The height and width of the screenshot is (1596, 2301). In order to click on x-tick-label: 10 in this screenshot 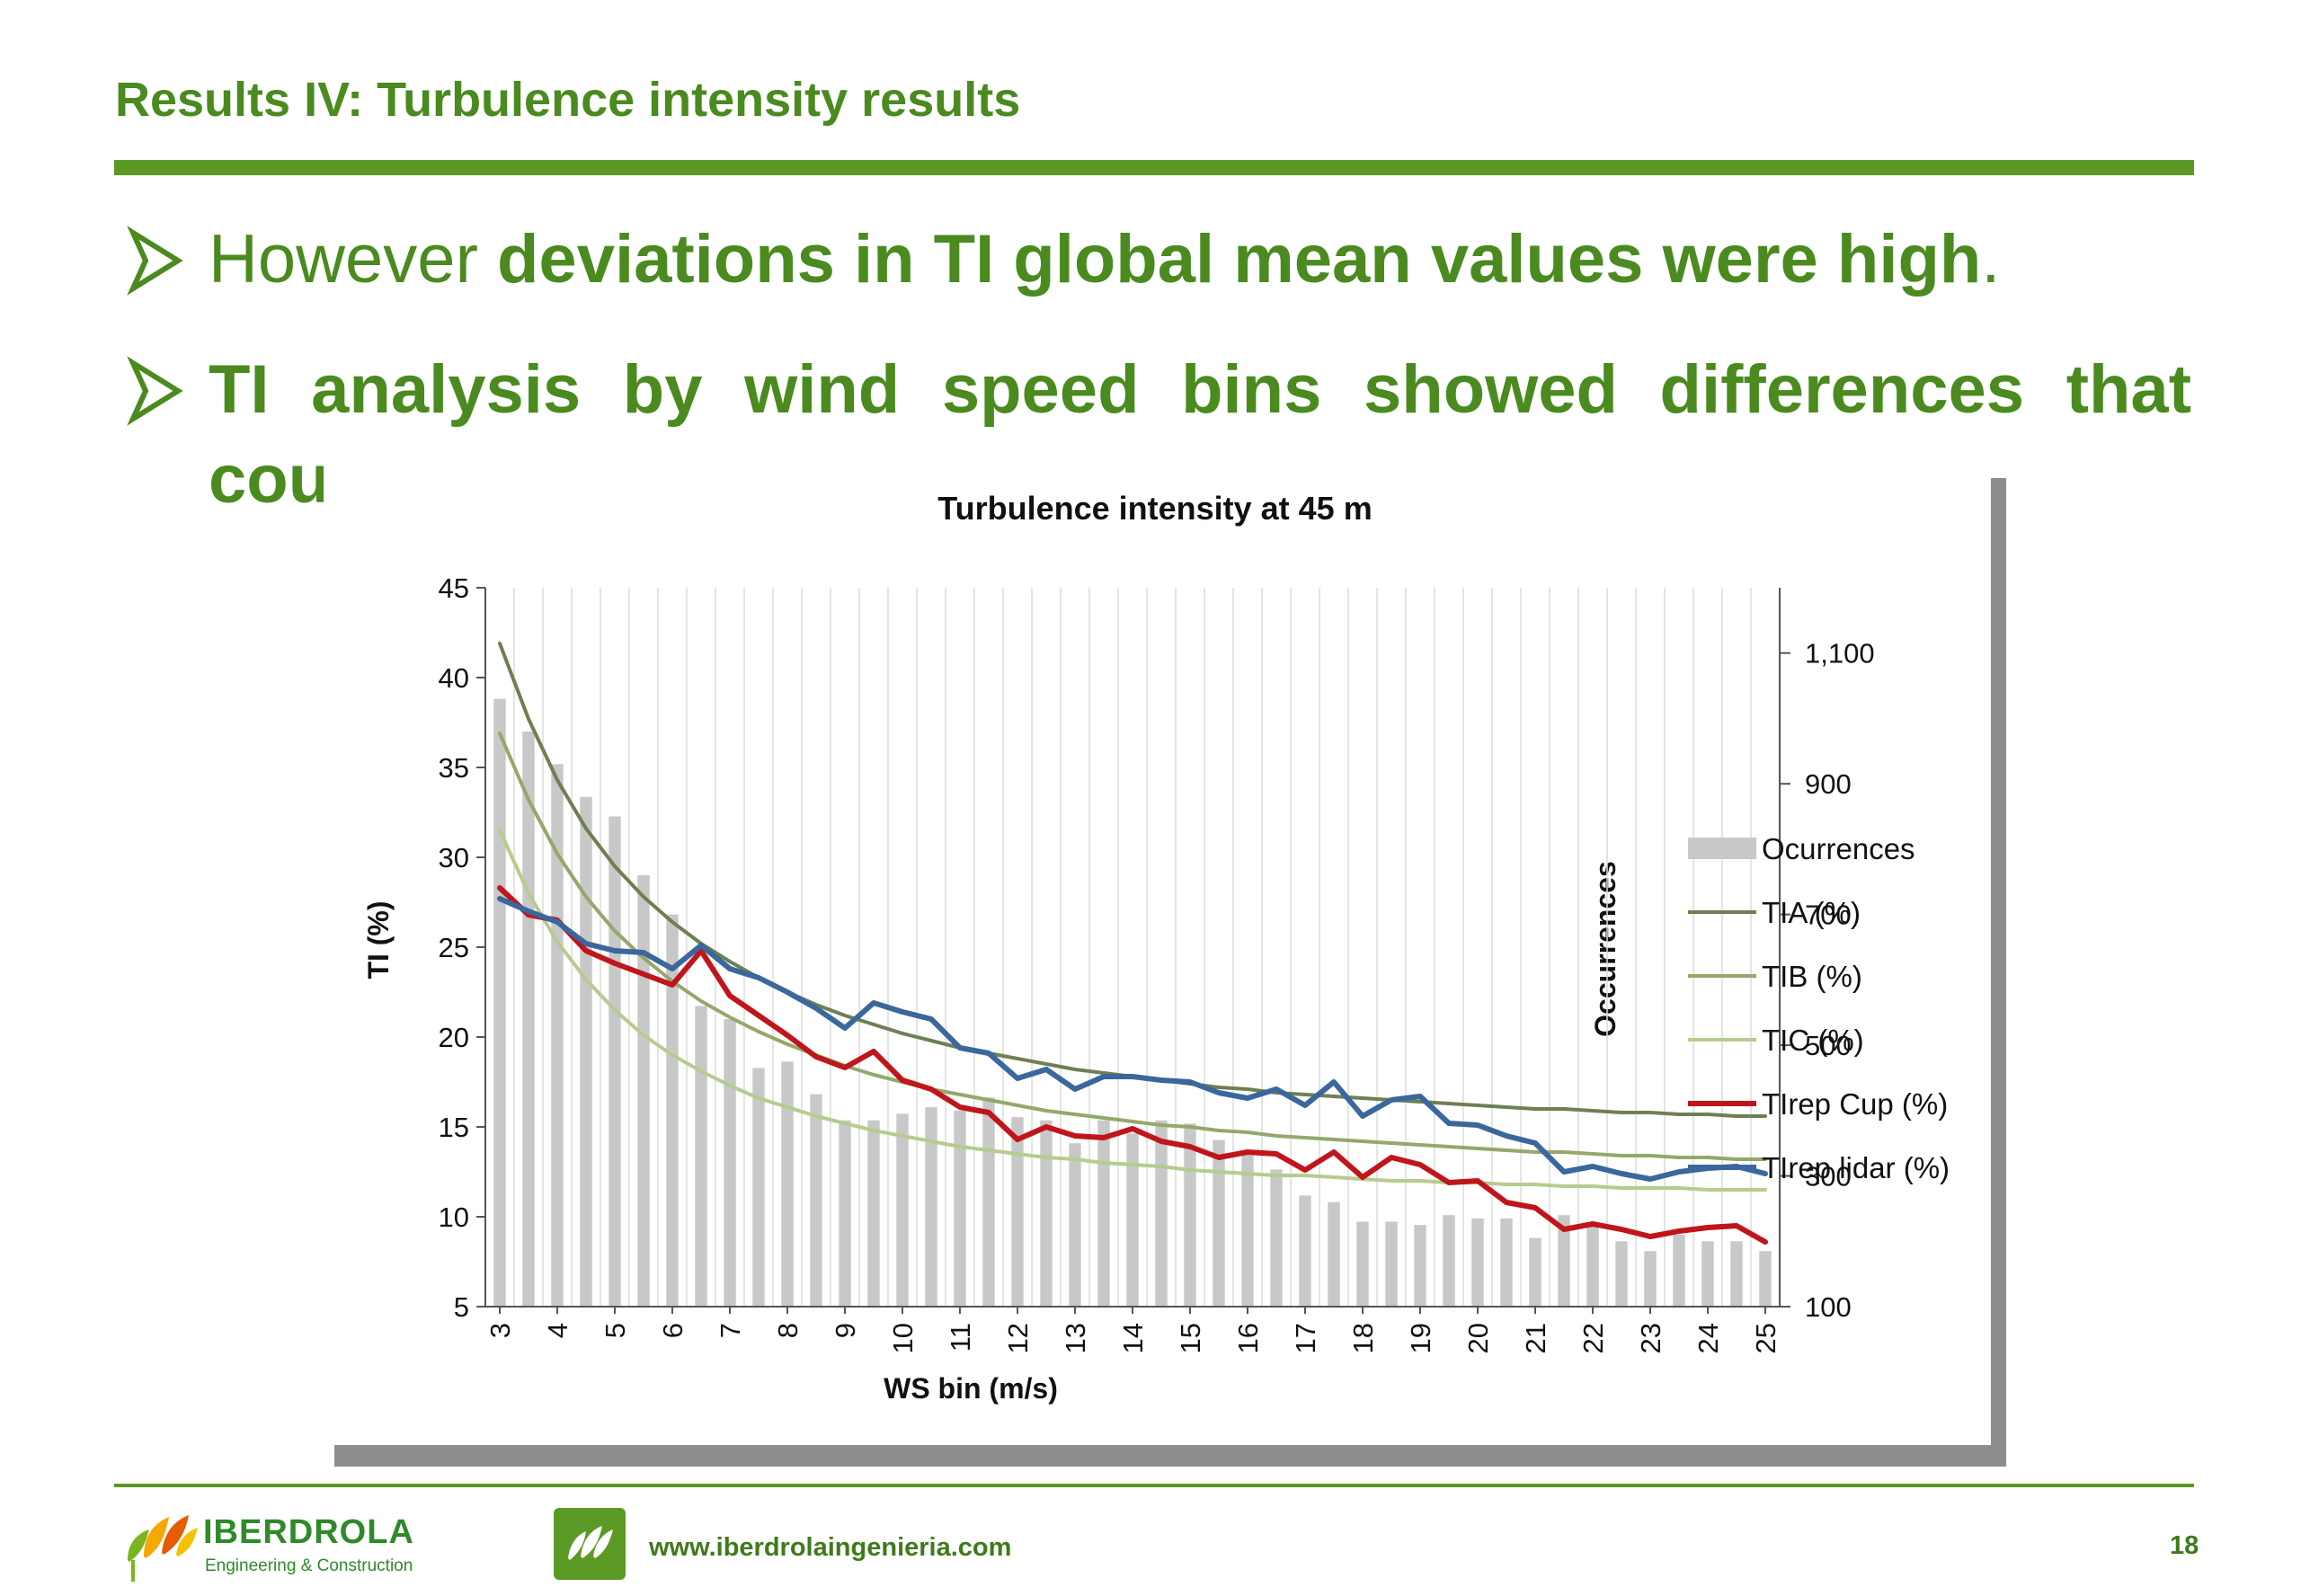, I will do `click(903, 1338)`.